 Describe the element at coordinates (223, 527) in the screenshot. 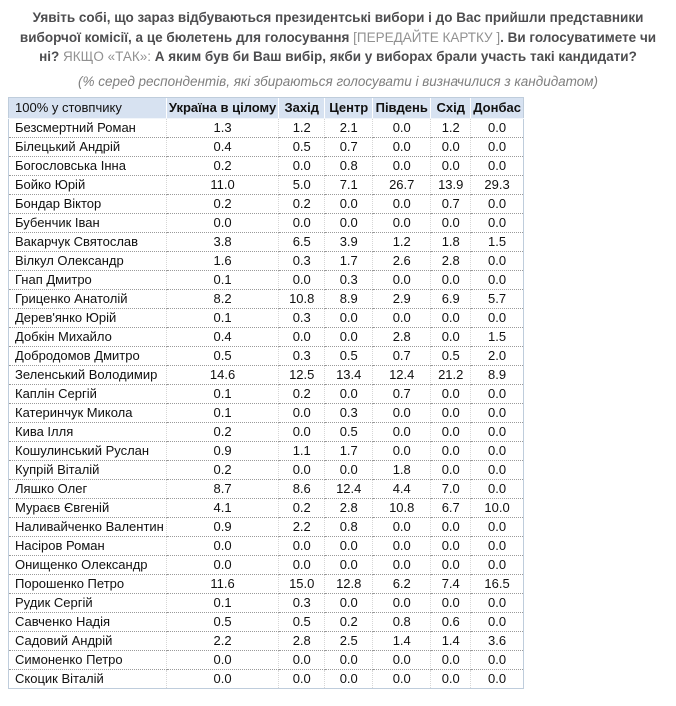

I see `value-cell: 0.9` at that location.